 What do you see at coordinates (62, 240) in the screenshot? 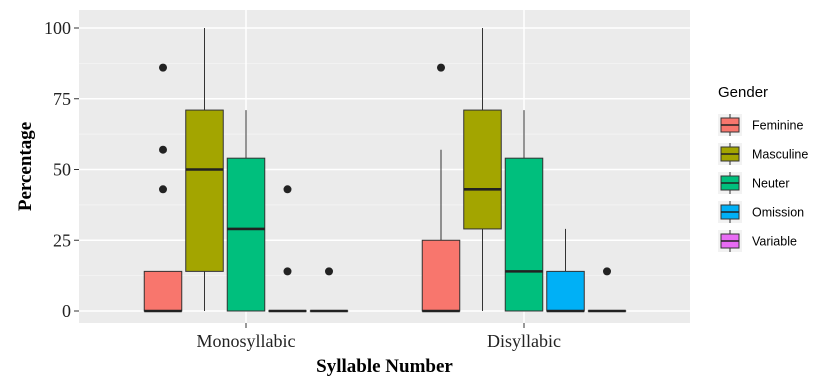
I see `y-tick-label: 25` at bounding box center [62, 240].